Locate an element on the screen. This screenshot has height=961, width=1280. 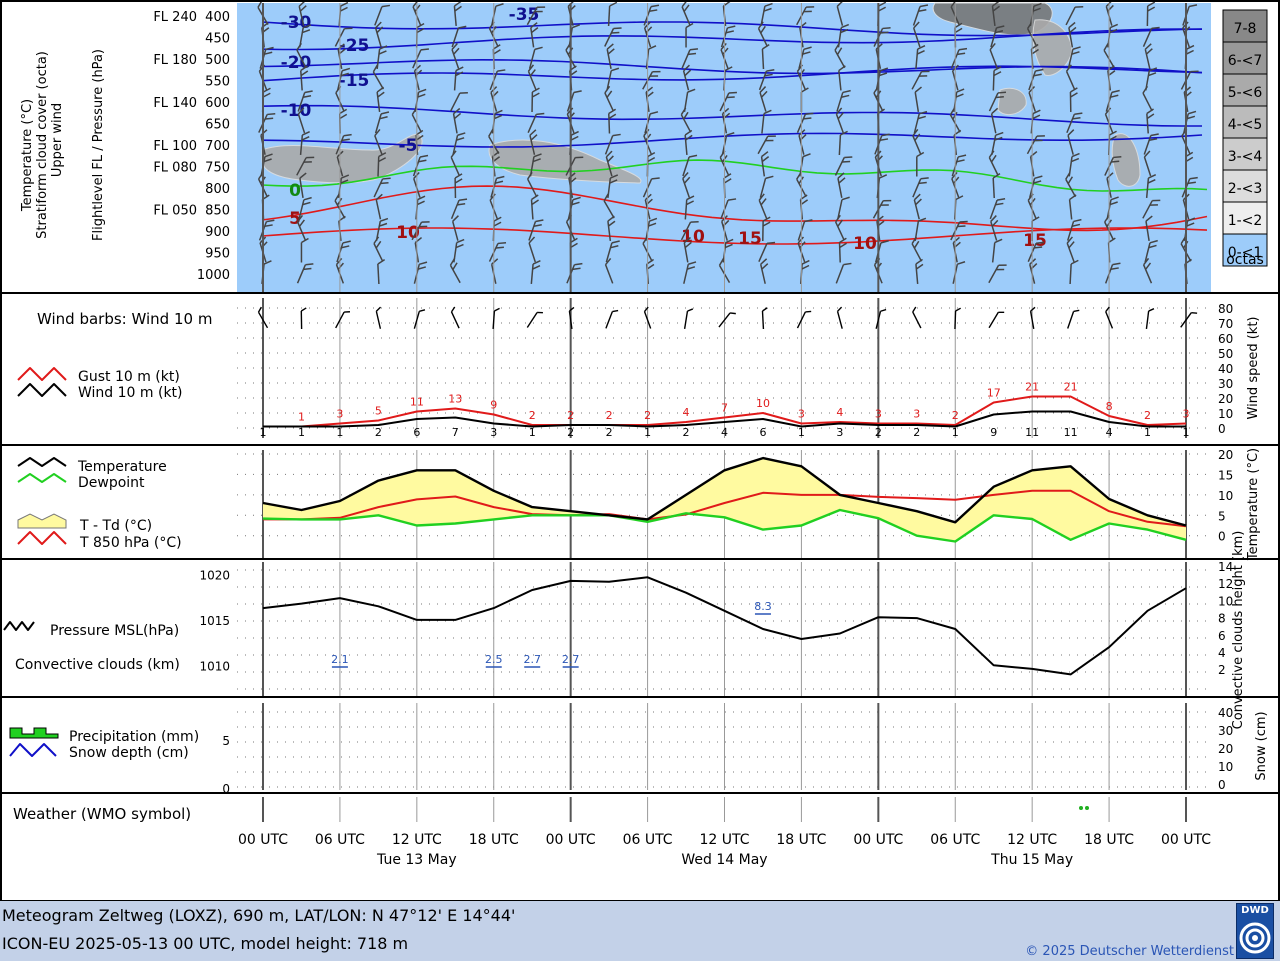
legend-pressure-icon is located at coordinates (19, 626).